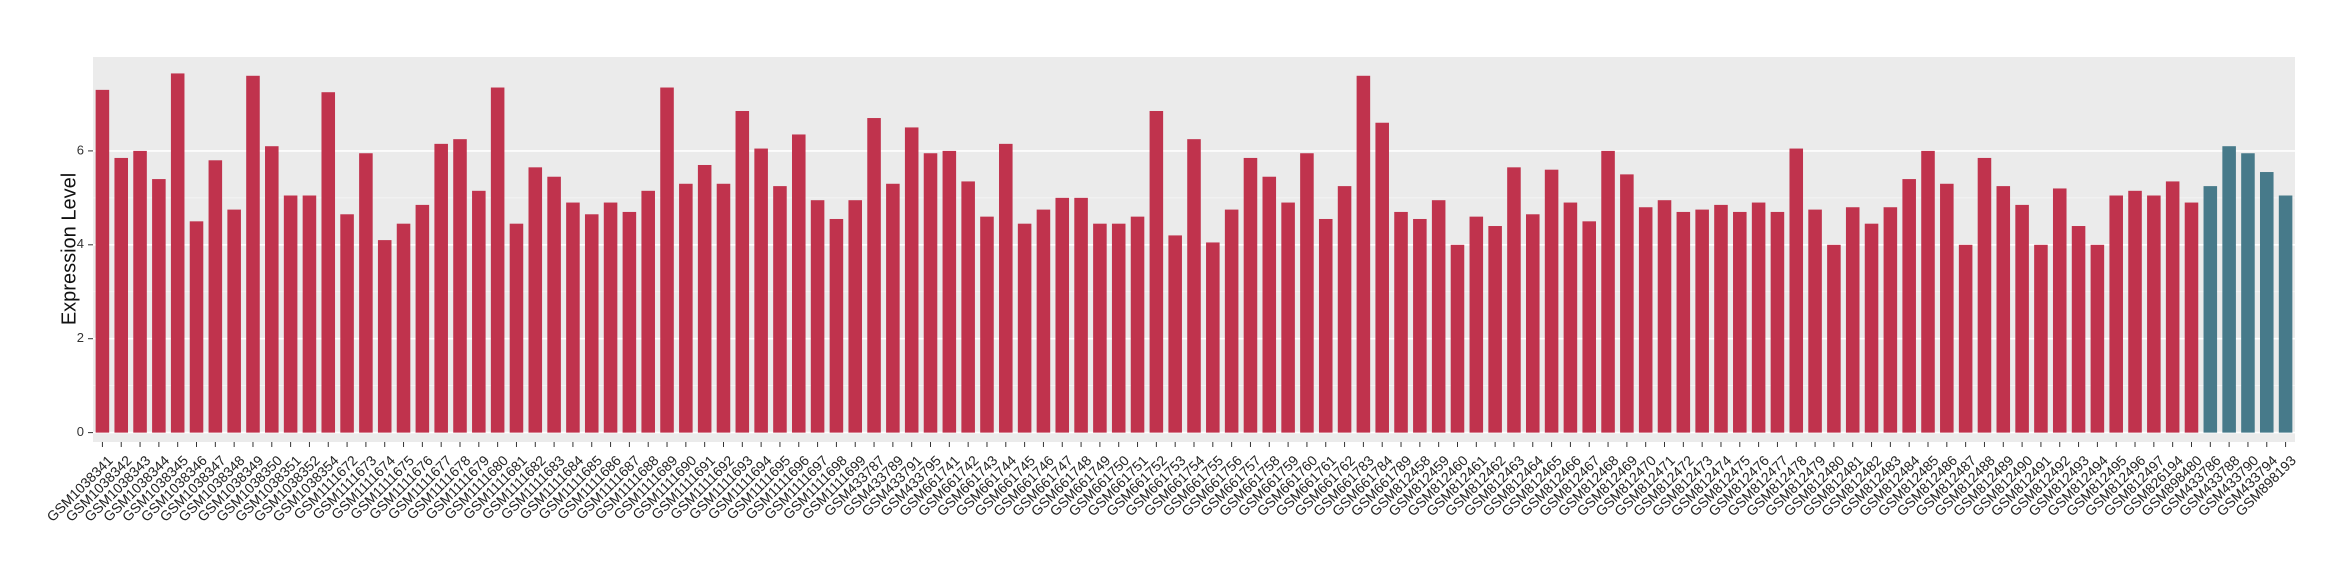 This screenshot has width=2340, height=580. I want to click on y-tick-label: 6, so click(80, 149).